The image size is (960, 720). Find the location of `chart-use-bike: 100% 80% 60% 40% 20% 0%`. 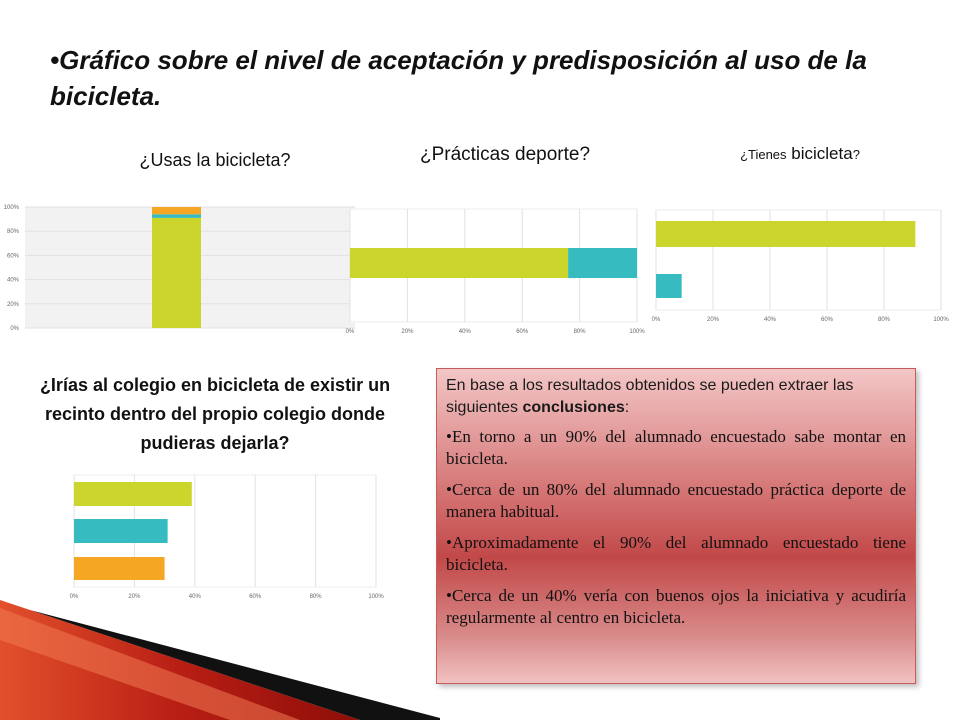

chart-use-bike: 100% 80% 60% 40% 20% 0% is located at coordinates (179, 268).